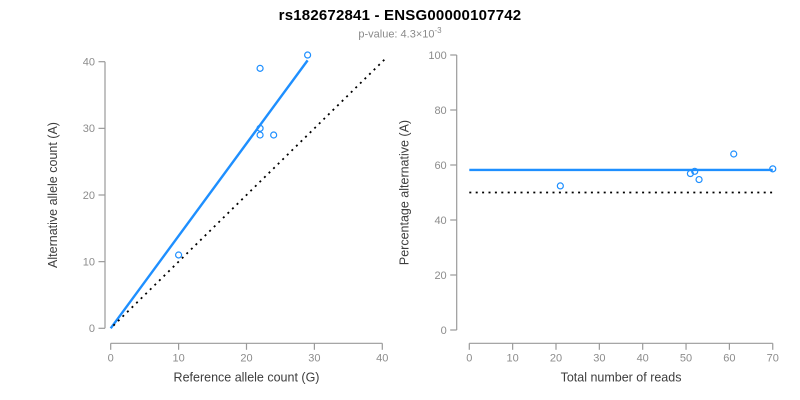 This screenshot has height=400, width=800. What do you see at coordinates (405, 192) in the screenshot?
I see `y-axis-title: Percentage alternative (A)` at bounding box center [405, 192].